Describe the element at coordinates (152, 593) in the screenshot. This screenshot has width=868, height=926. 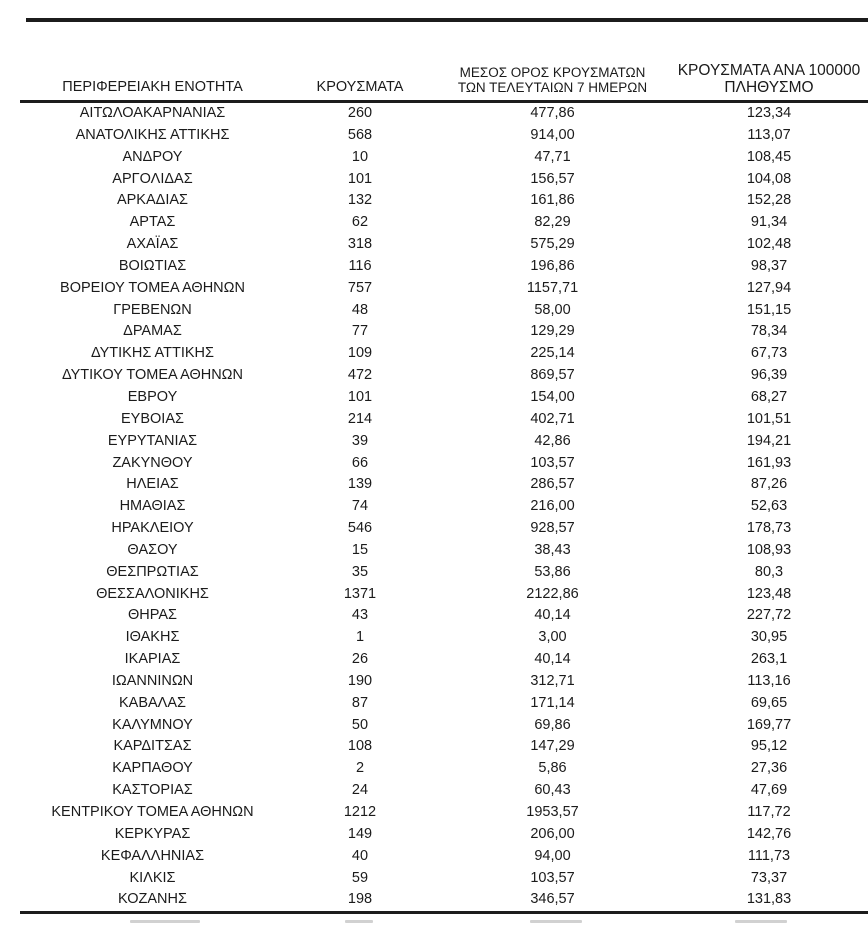
I see `region-cell: ΘΕΣΣΑΛΟΝΙΚΗΣ` at that location.